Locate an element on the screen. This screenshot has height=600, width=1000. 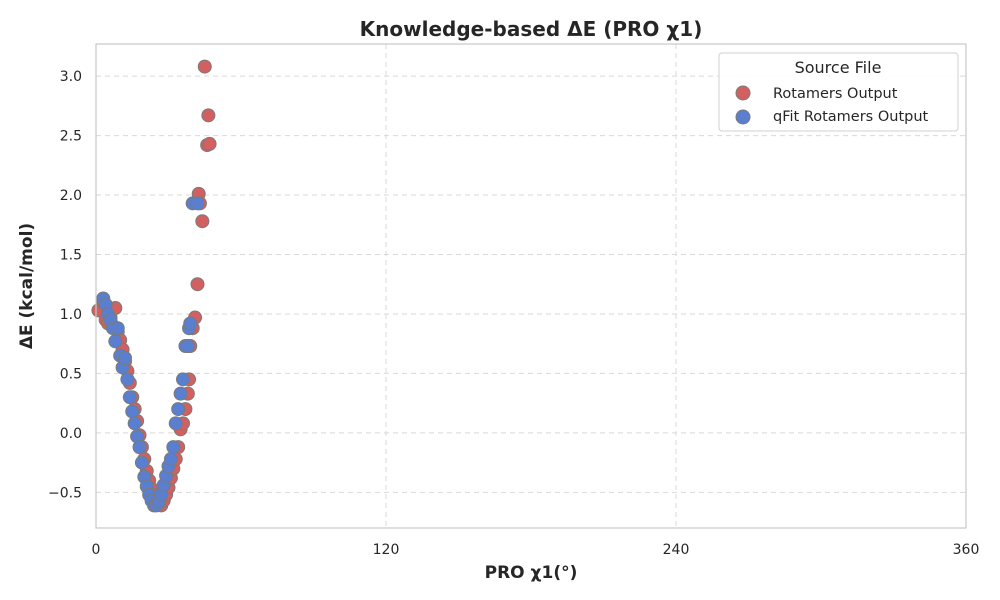
y-tick-label: 1.5 is located at coordinates (71, 255).